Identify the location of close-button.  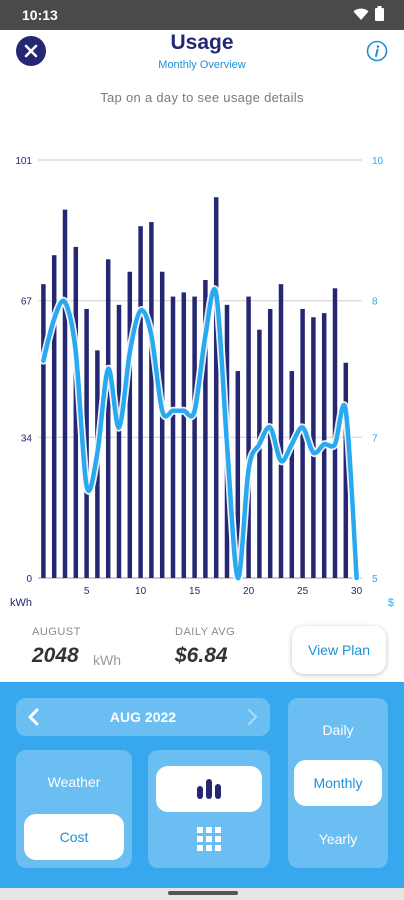
(31, 51).